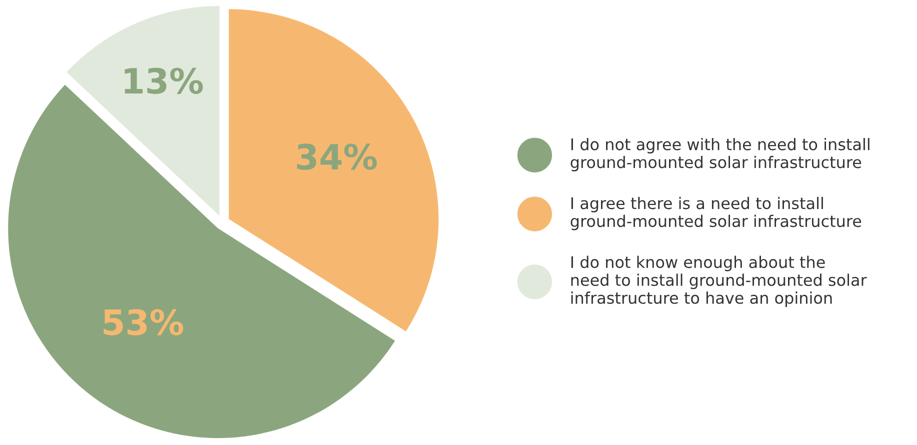  I want to click on legend-label: I do not agree with the need to install ground-mounted solar infrastructure, so click(720, 155).